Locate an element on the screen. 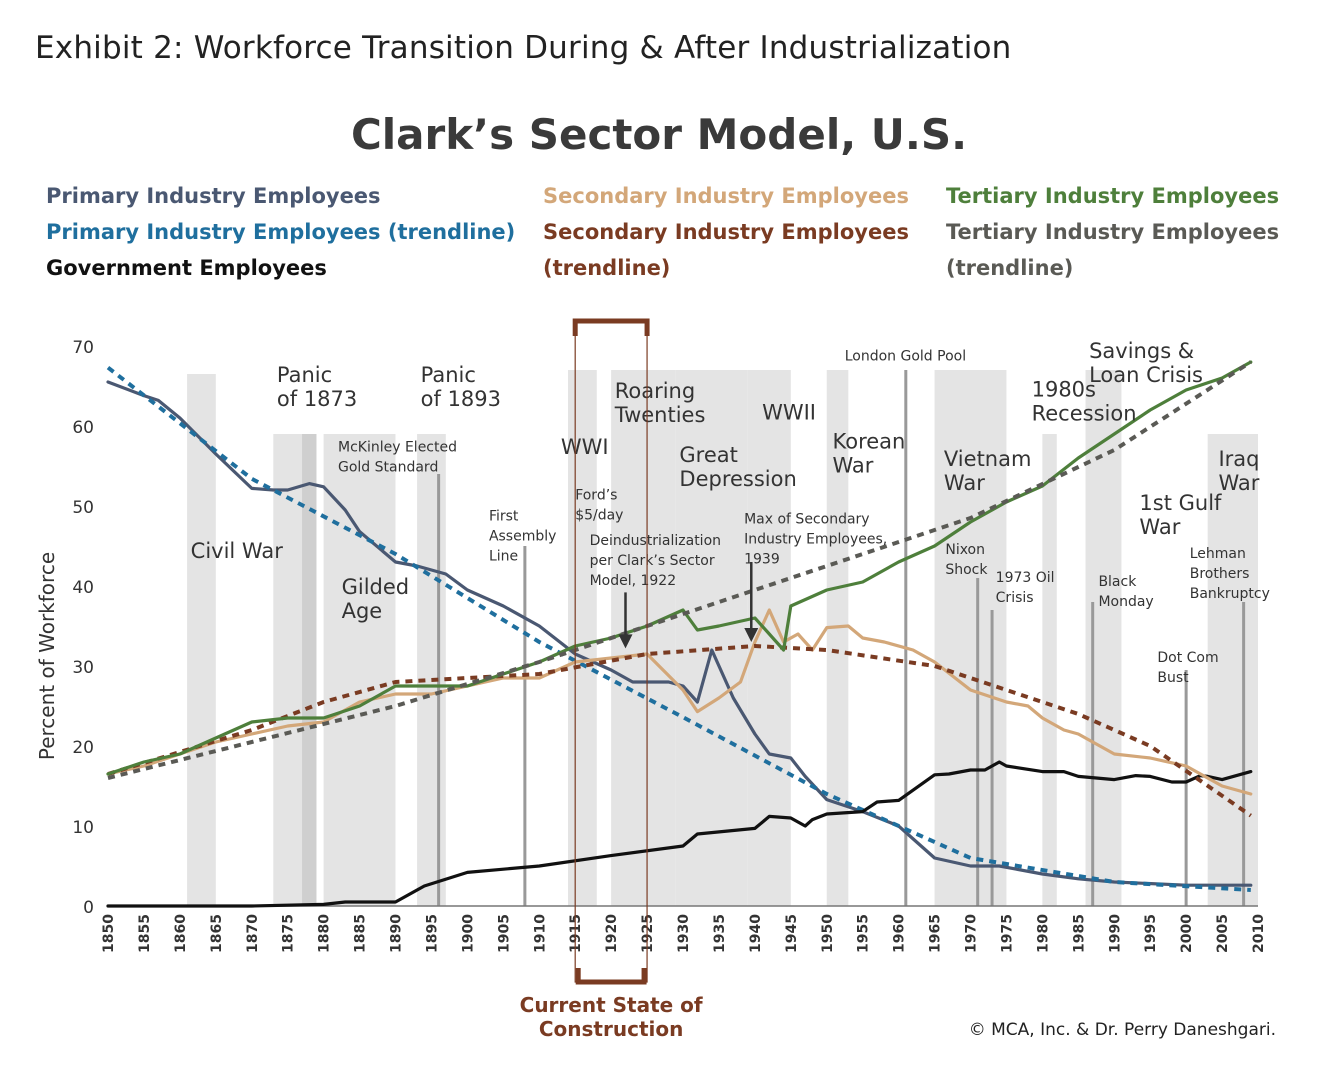 This screenshot has width=1318, height=1080. band-label: 1st Gulf is located at coordinates (1180, 503).